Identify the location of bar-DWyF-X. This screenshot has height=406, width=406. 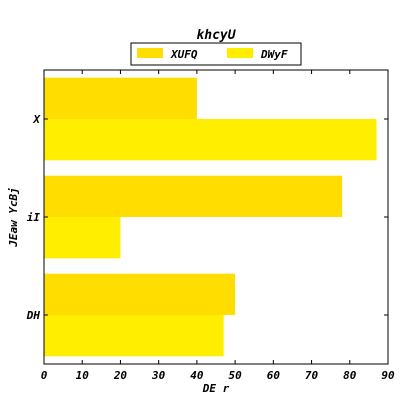
(210, 140).